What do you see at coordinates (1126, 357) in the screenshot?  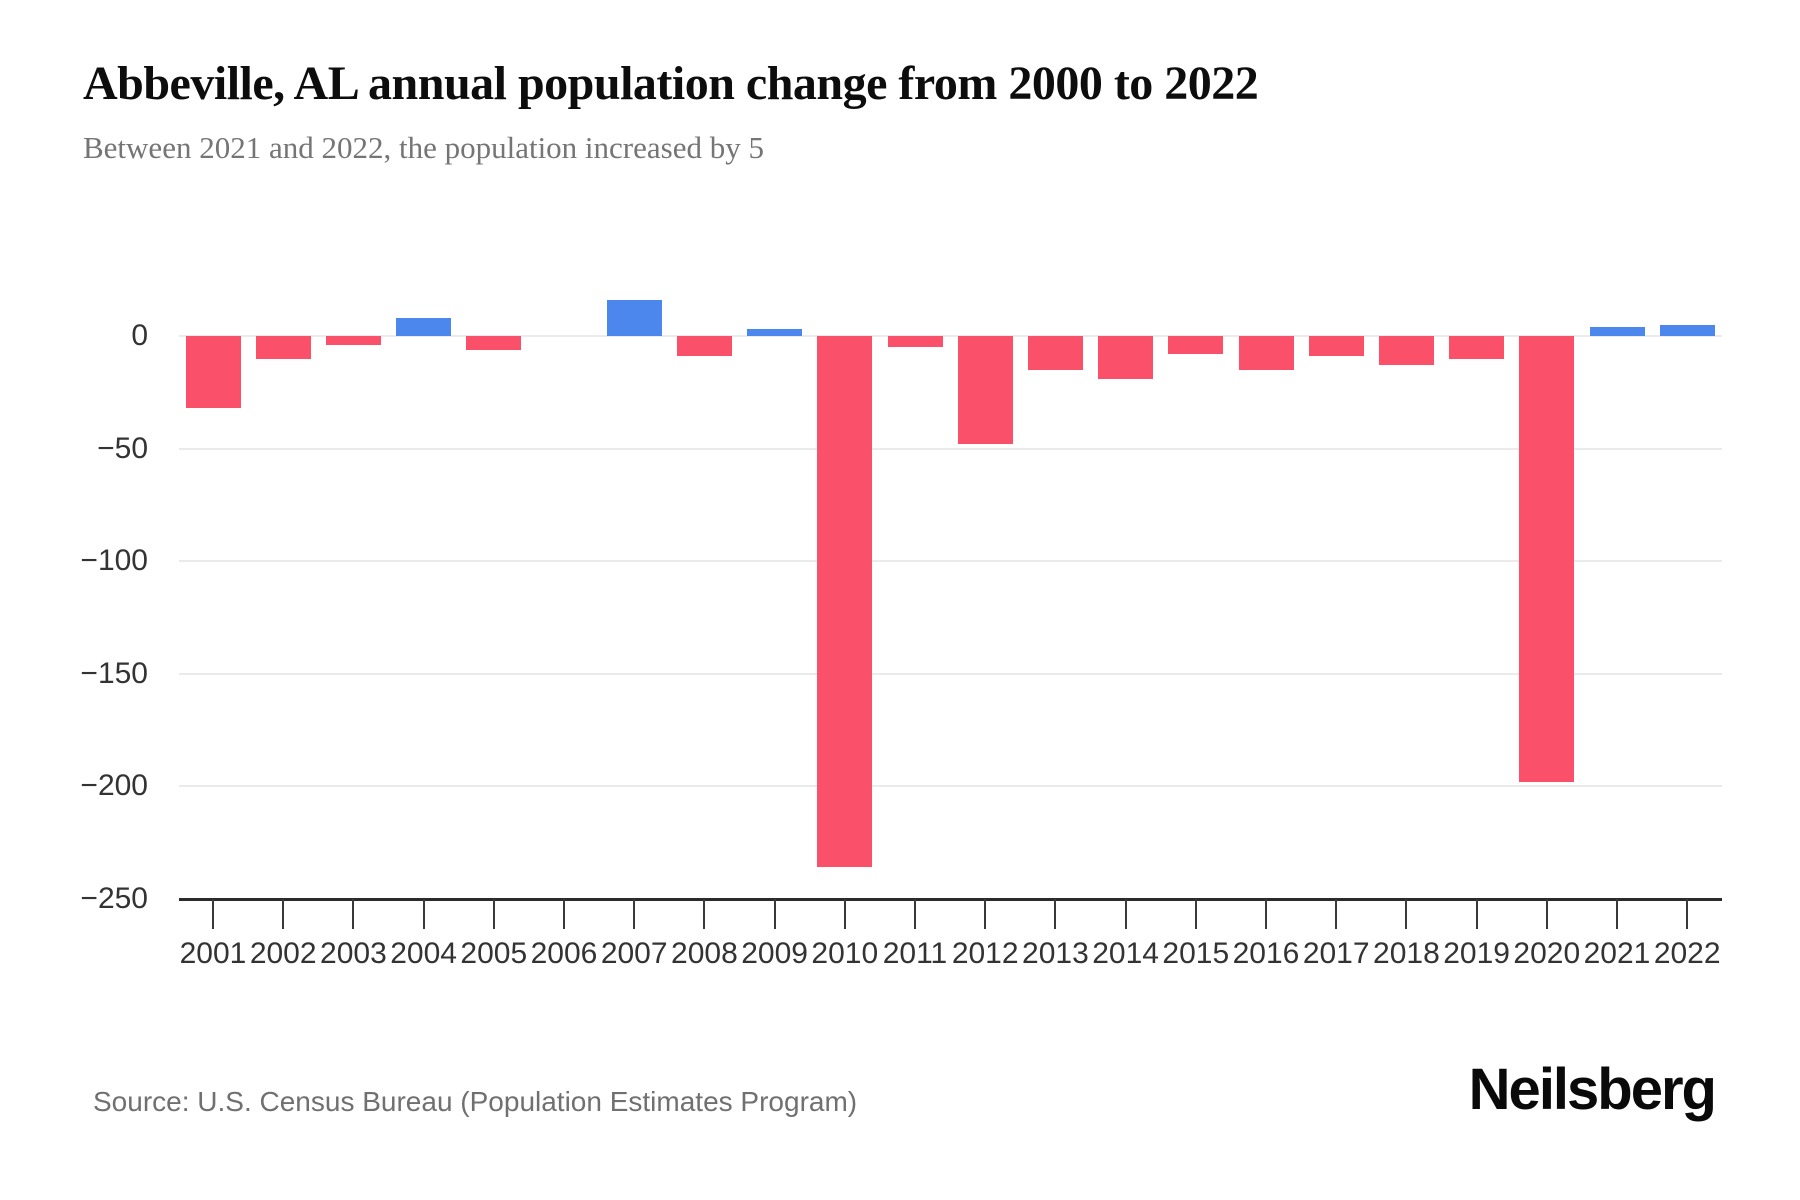 I see `bar-2014` at bounding box center [1126, 357].